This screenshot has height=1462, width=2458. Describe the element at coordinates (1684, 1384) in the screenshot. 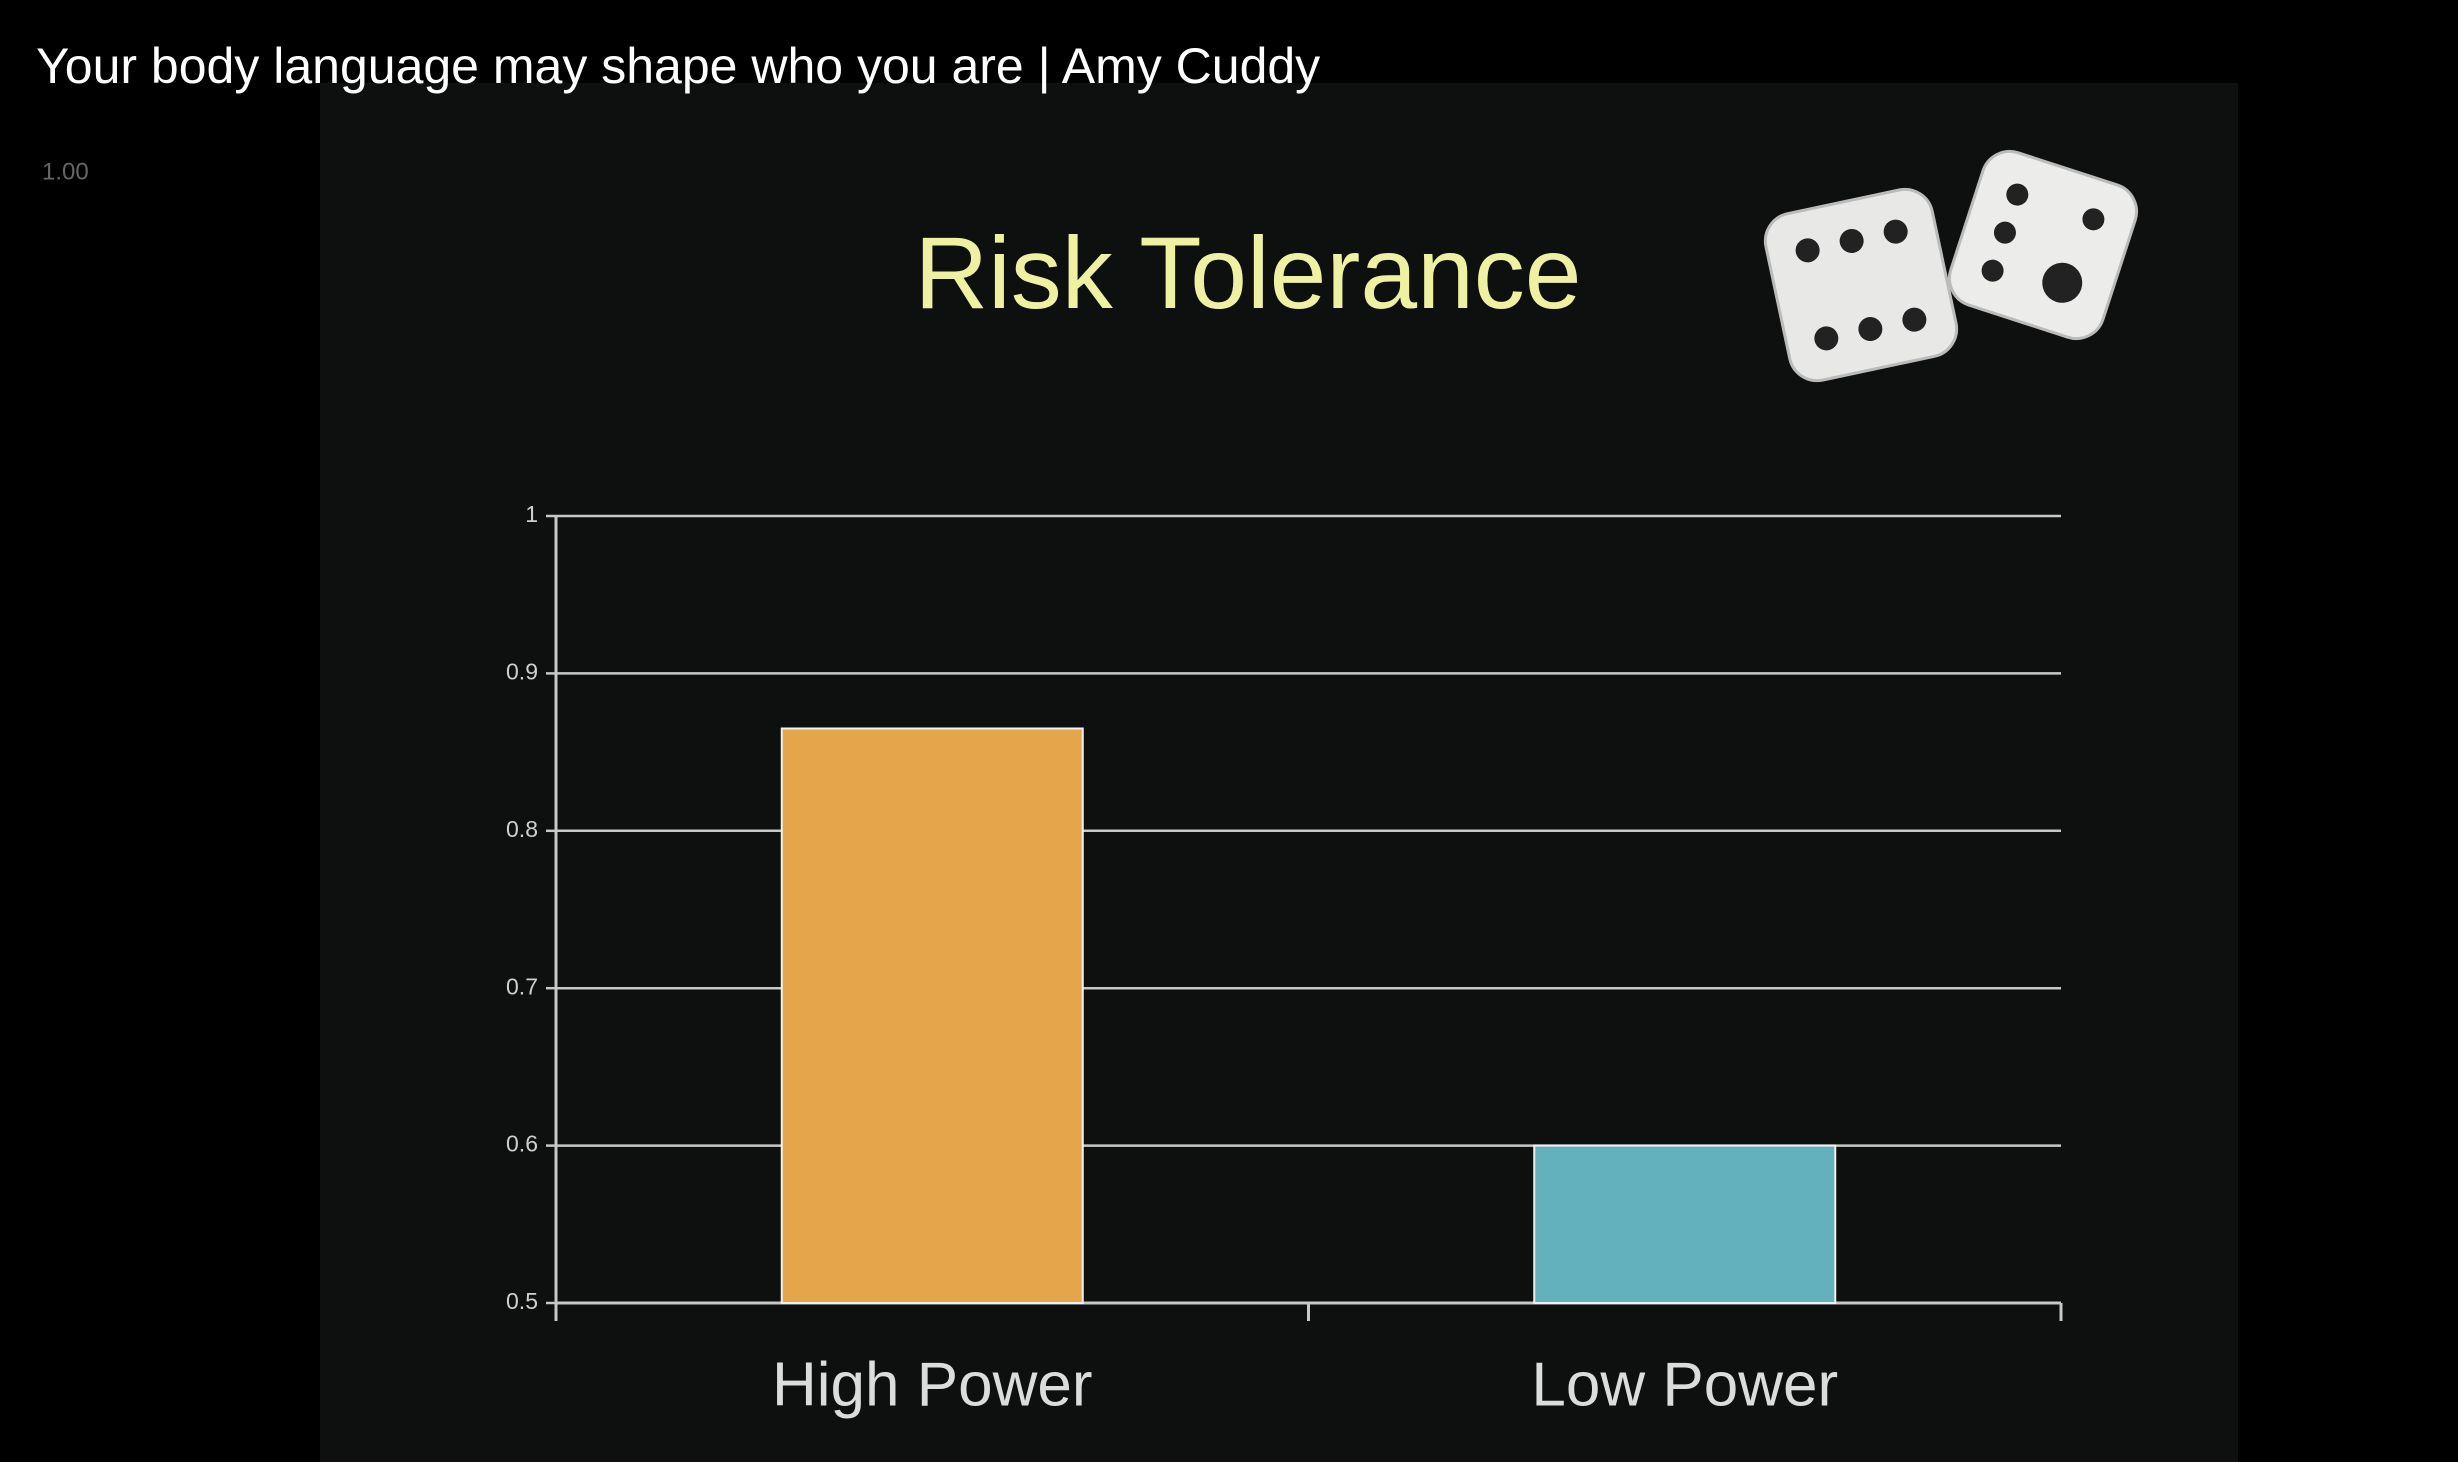

I see `x-tick-label: Low Power` at that location.